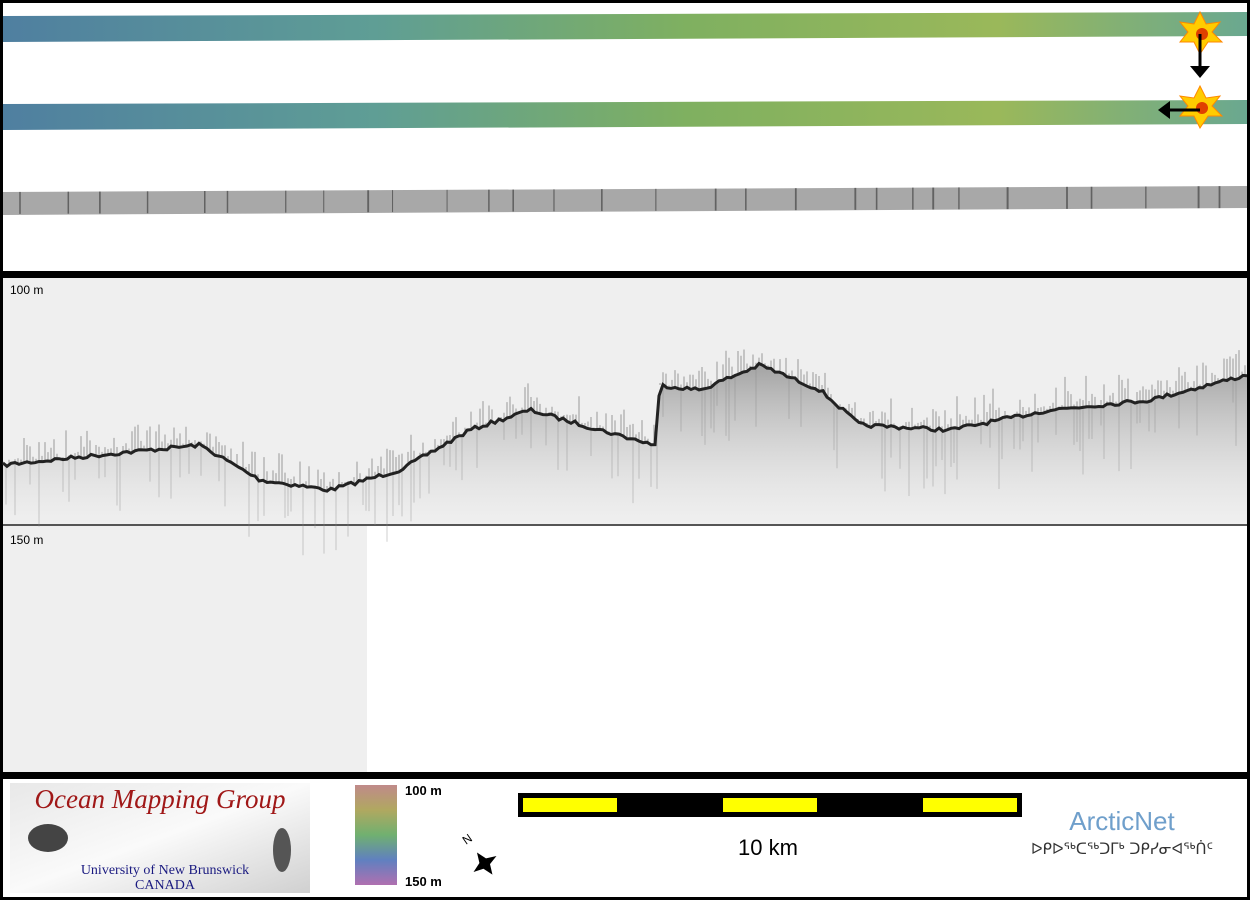 This screenshot has width=1250, height=900. I want to click on sidescan-swath, so click(625, 200).